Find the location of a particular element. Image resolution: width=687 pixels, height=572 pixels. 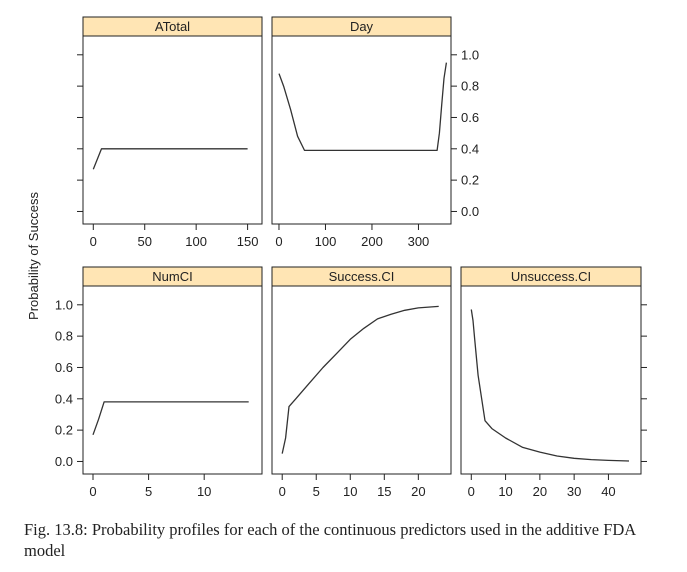

x-tick-label: 150 is located at coordinates (248, 241).